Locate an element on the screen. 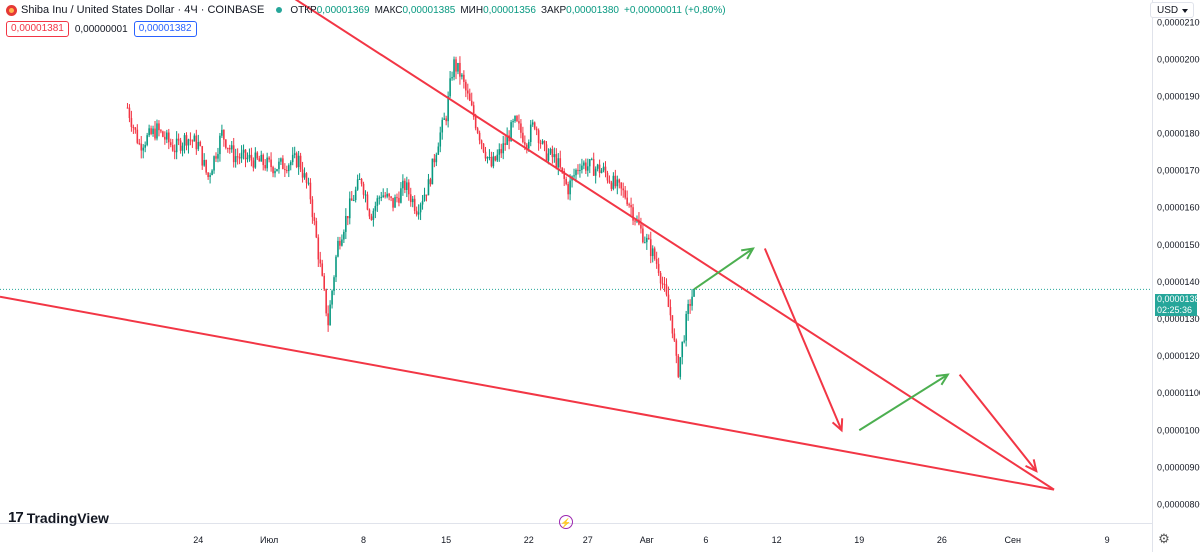 This screenshot has height=552, width=1200. x-tick-label: Авг is located at coordinates (647, 540).